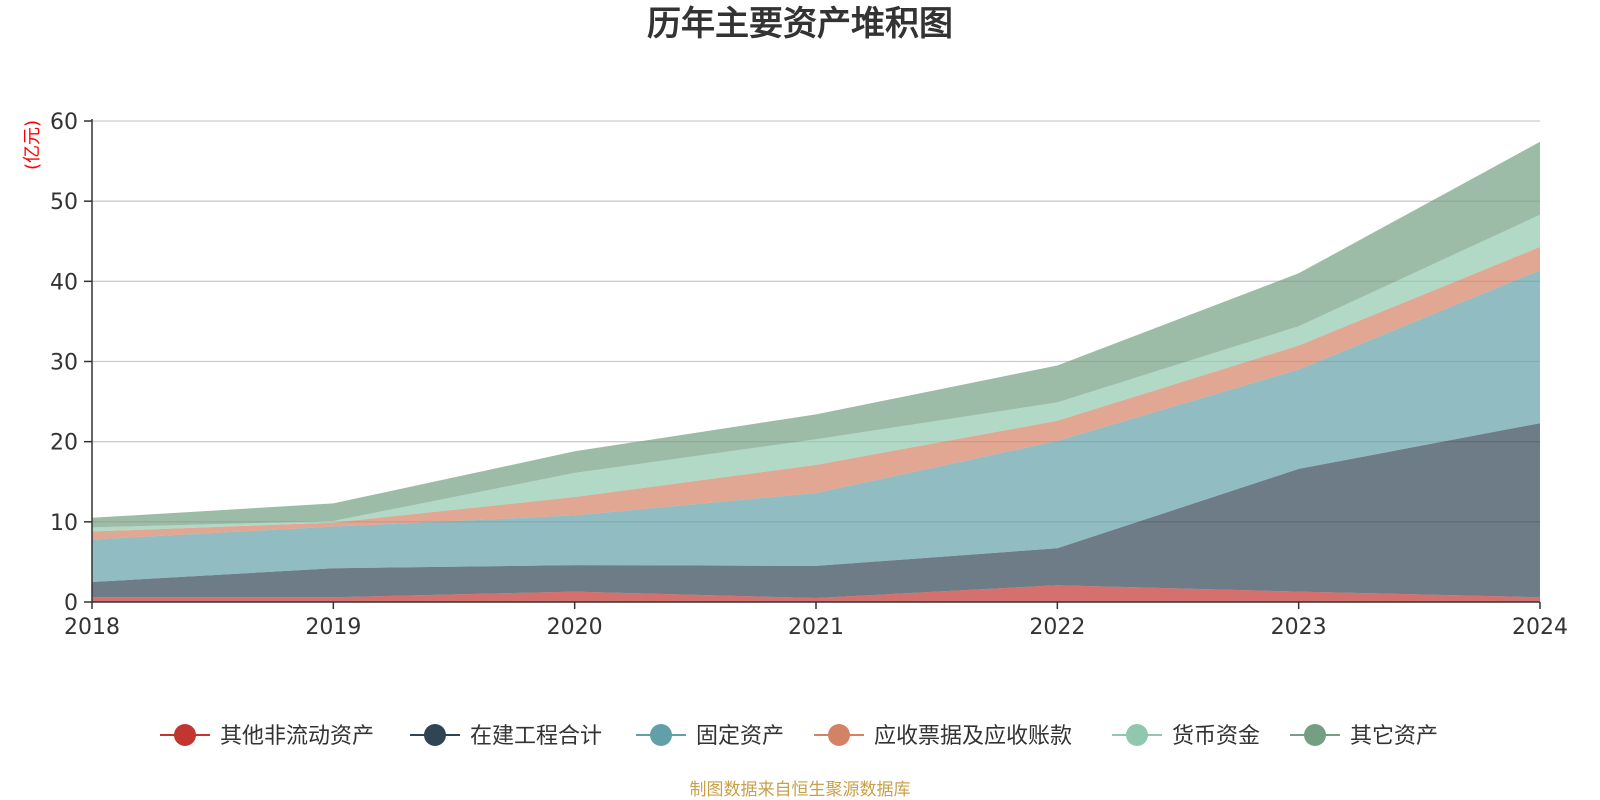 The width and height of the screenshot is (1600, 800). Describe the element at coordinates (64, 523) in the screenshot. I see `y-tick-label: 10` at that location.